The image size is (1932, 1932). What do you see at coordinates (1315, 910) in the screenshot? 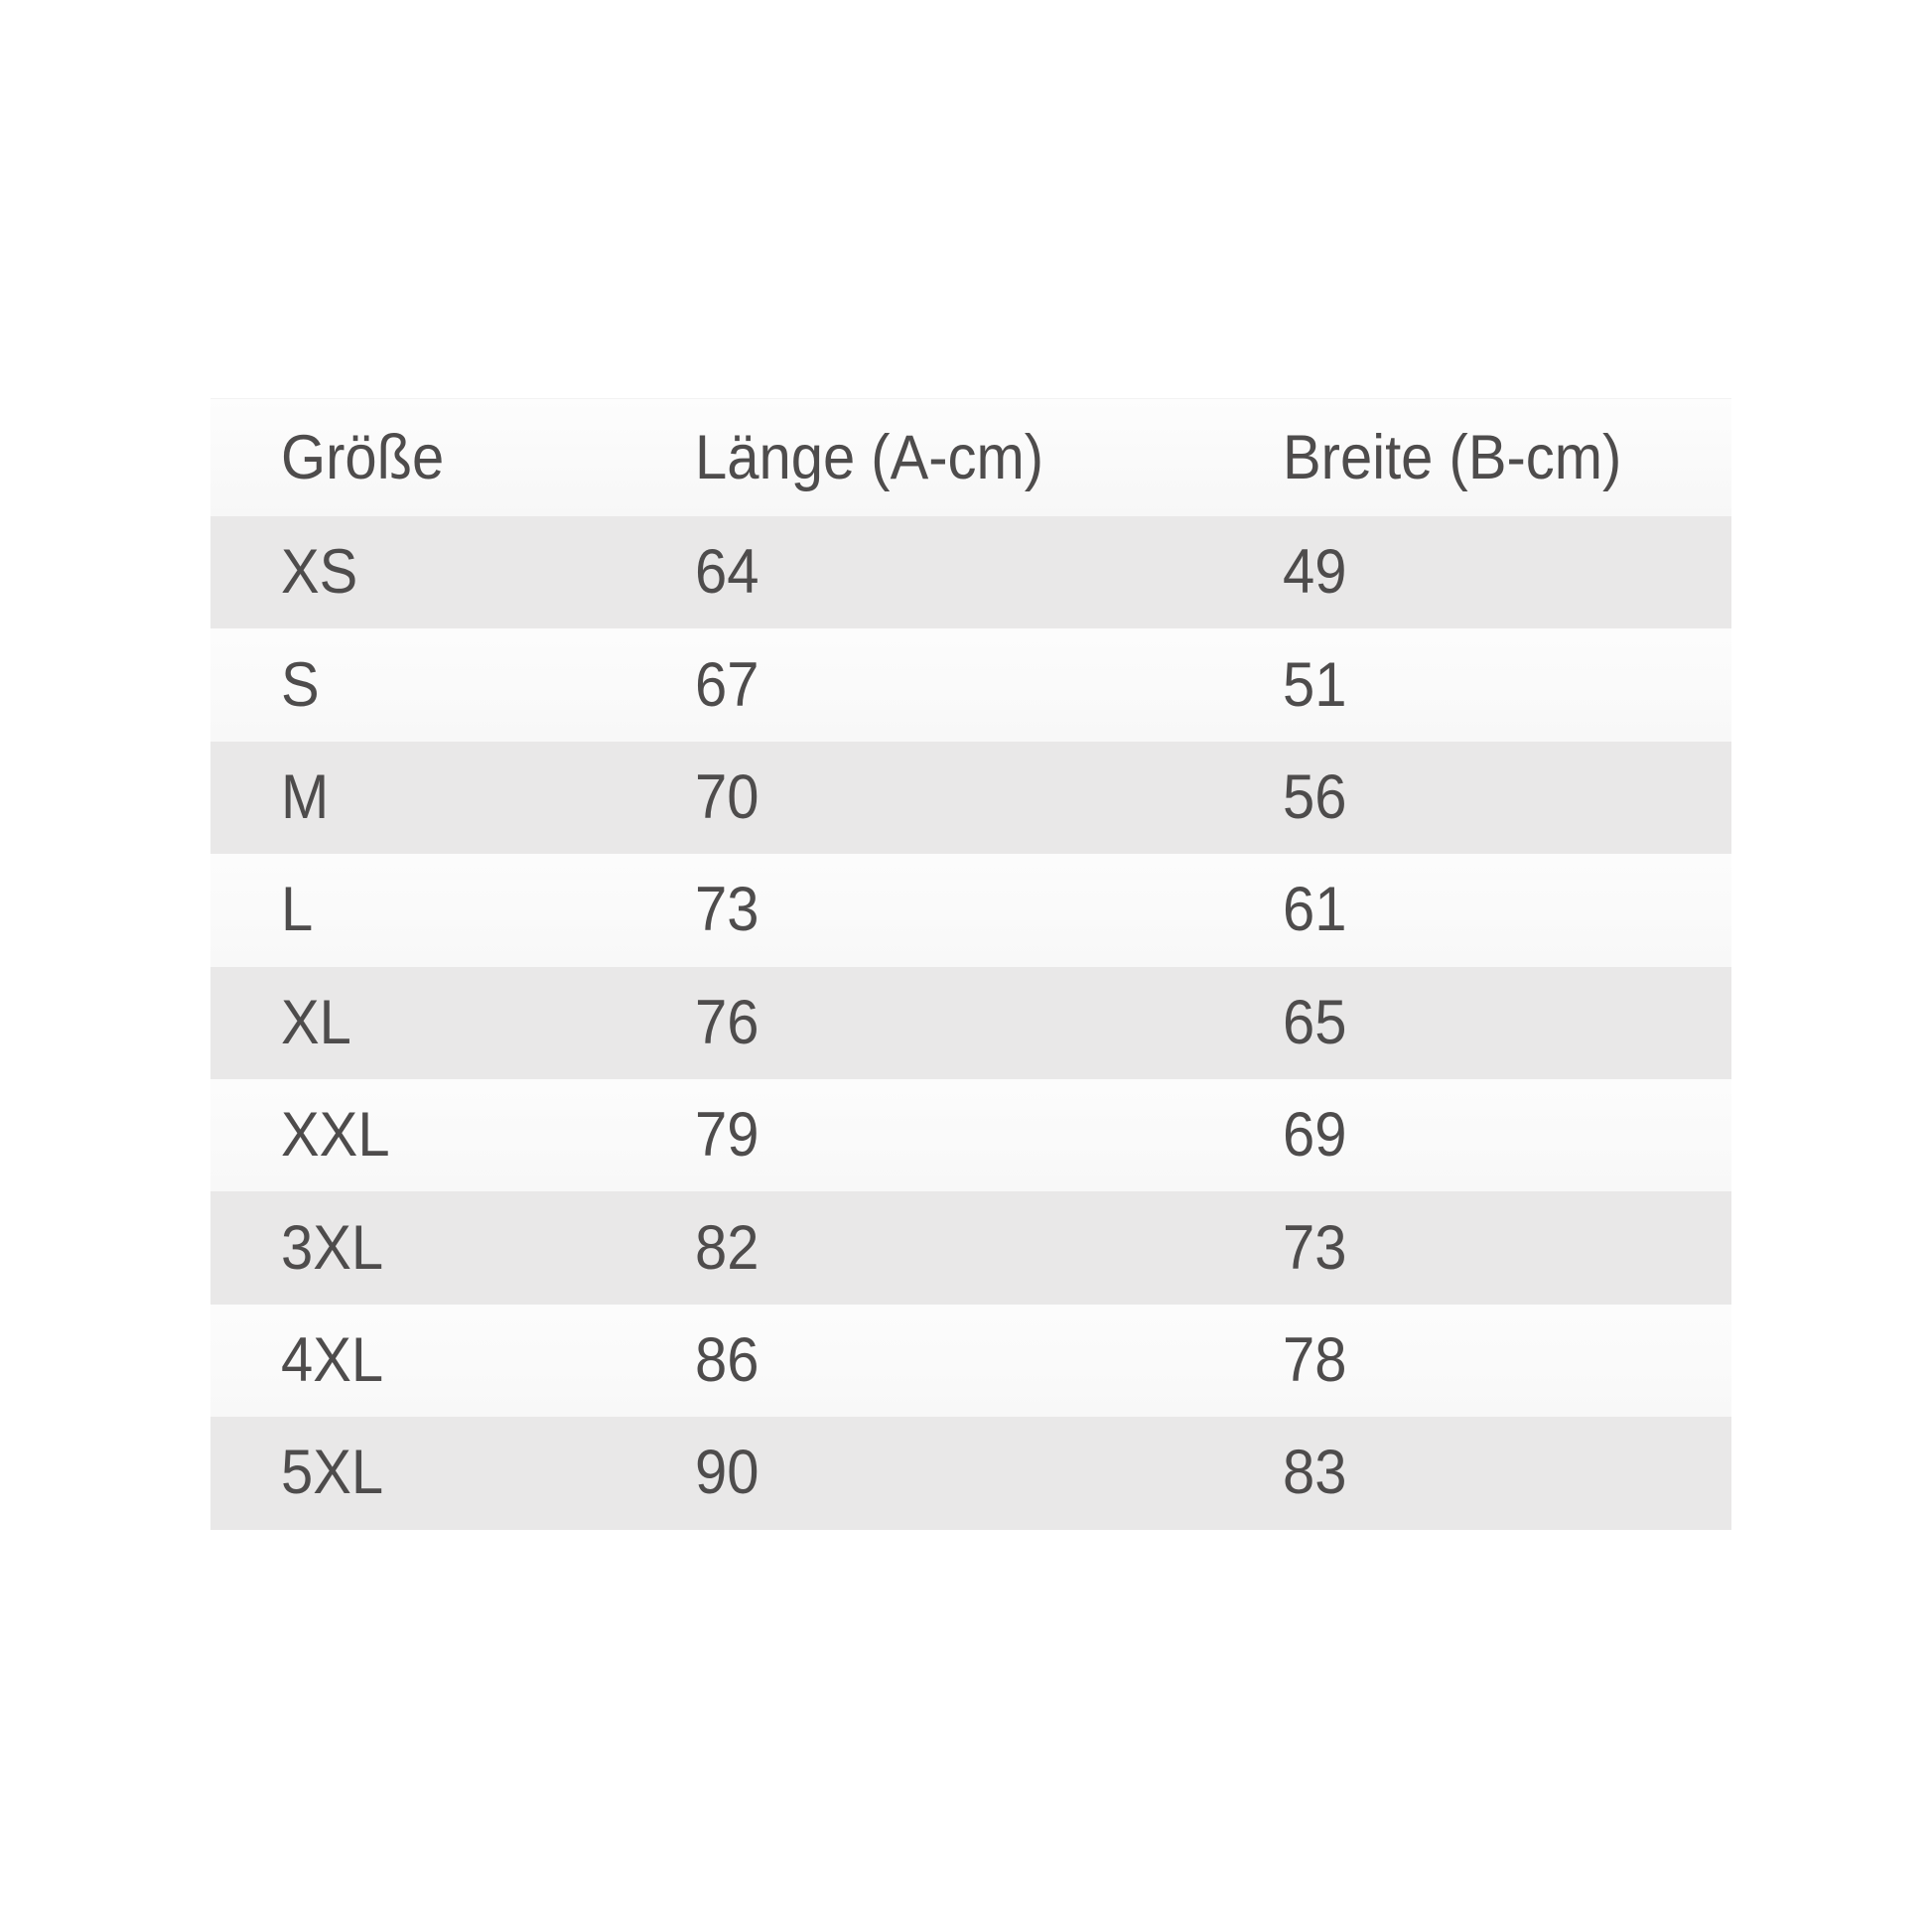
I see `width-value: 61` at bounding box center [1315, 910].